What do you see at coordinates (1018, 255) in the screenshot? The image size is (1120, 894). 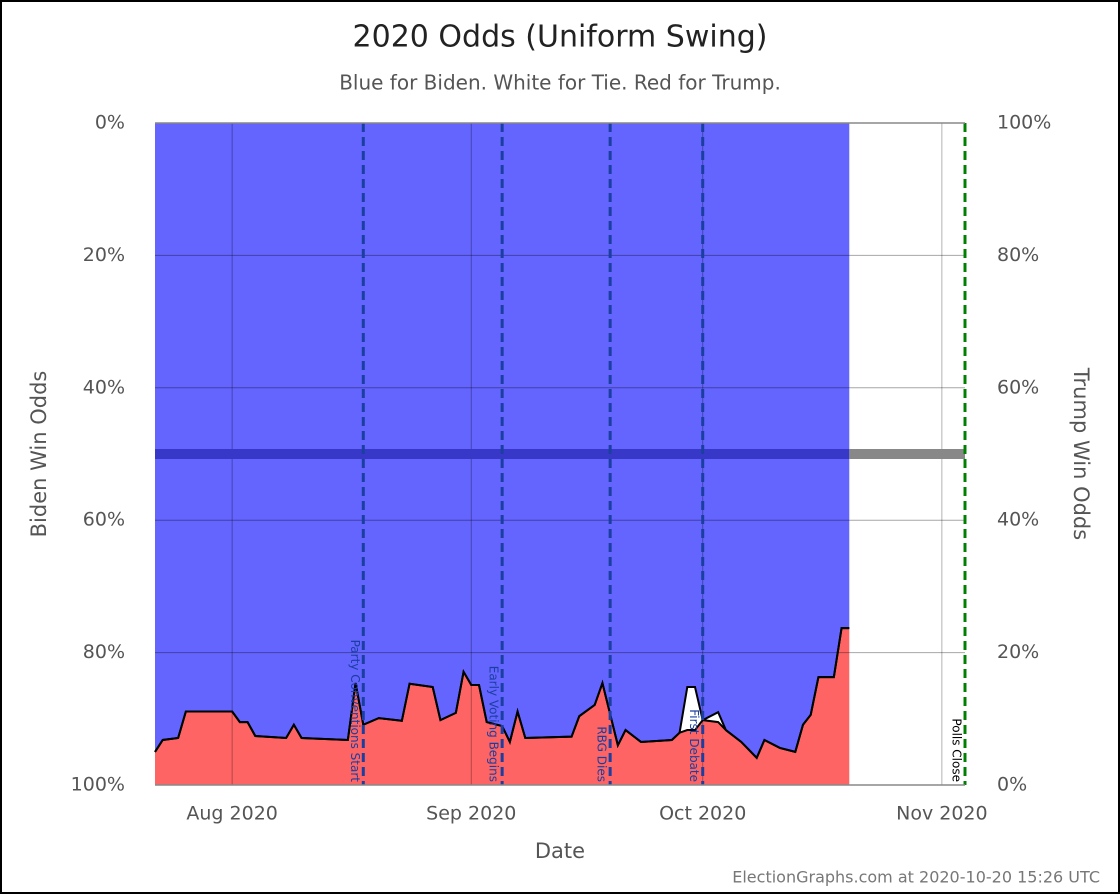 I see `y2-tick-label: 80%` at bounding box center [1018, 255].